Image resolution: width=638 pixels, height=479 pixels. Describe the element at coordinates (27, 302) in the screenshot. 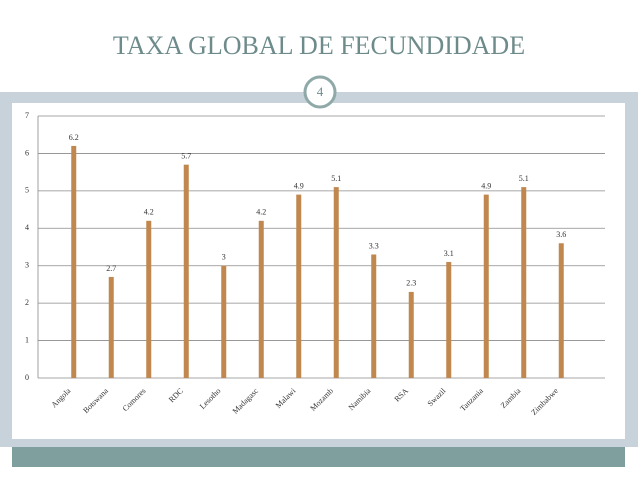

I see `y-tick-label: 2` at that location.